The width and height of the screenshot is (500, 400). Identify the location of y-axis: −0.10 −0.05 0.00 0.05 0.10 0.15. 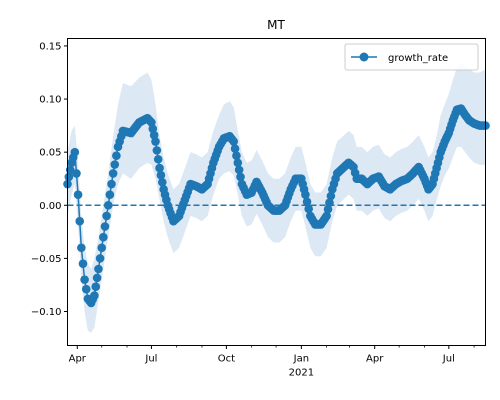
(49, 179).